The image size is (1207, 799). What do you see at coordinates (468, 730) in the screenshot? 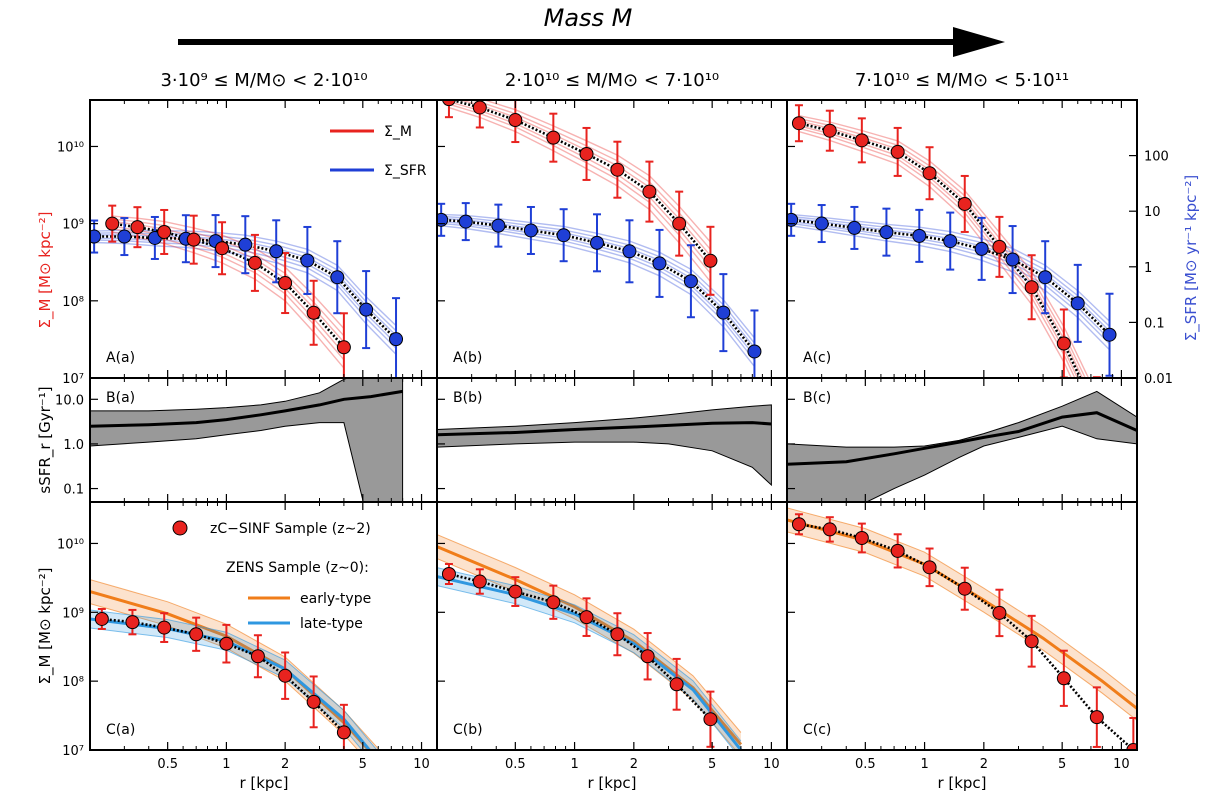
I see `panel-label-c-b: C(b)` at bounding box center [468, 730].